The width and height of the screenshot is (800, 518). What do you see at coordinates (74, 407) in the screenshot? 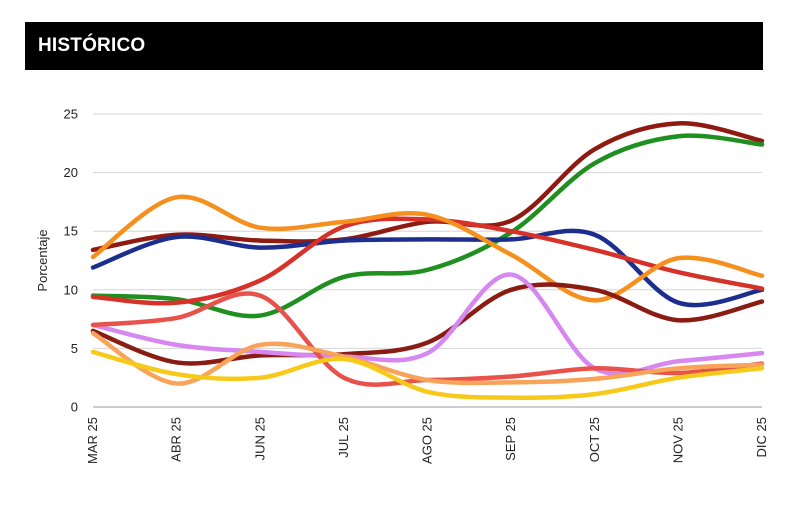
I see `y-tick-label: 0` at bounding box center [74, 407].